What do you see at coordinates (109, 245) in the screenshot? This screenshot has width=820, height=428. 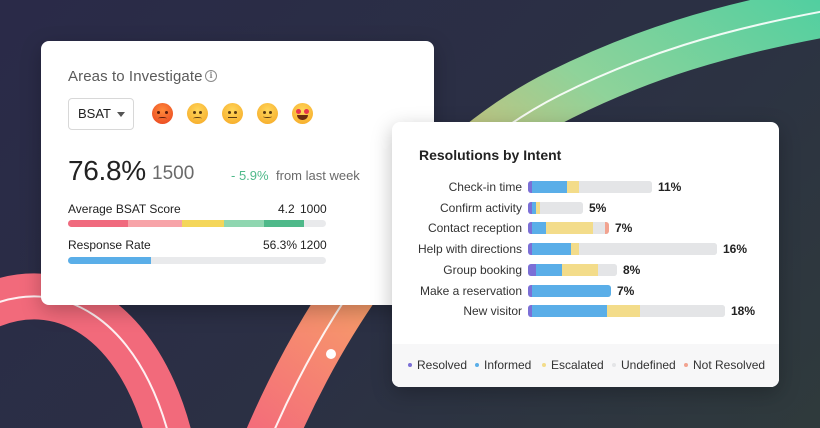 I see `response-rate-label: Response Rate` at bounding box center [109, 245].